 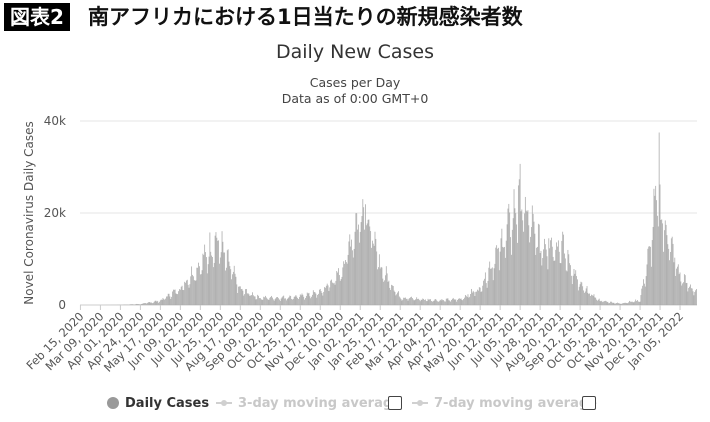 What do you see at coordinates (319, 403) in the screenshot?
I see `legend-label-3-day: 3-day moving average` at bounding box center [319, 403].